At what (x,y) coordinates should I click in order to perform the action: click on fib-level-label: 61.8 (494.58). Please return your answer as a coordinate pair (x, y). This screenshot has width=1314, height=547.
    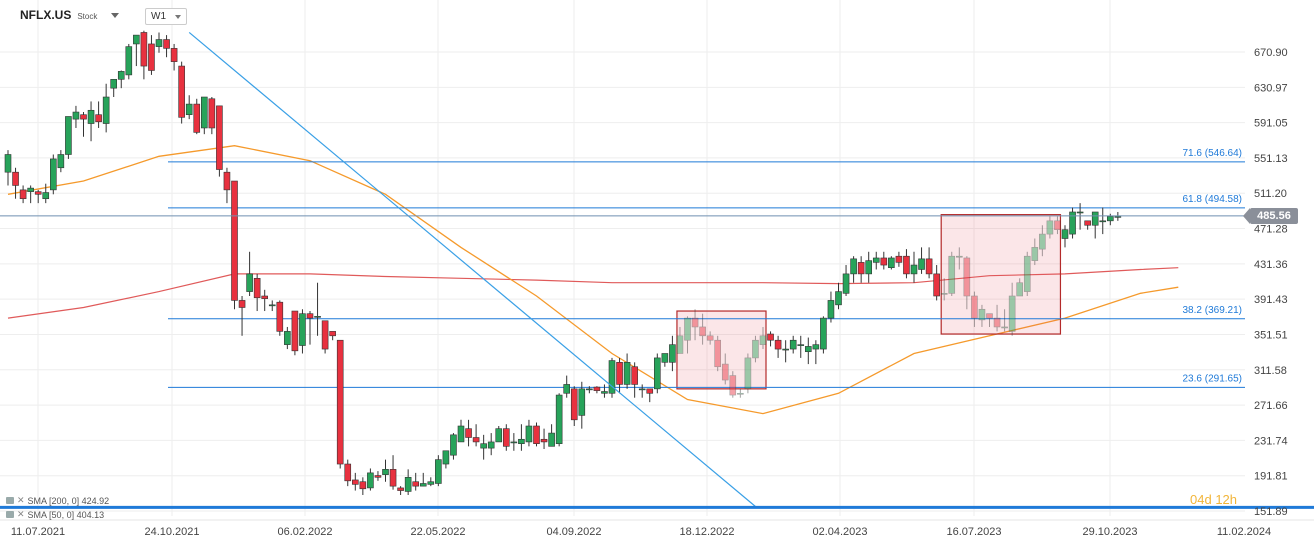
    Looking at the image, I should click on (1213, 199).